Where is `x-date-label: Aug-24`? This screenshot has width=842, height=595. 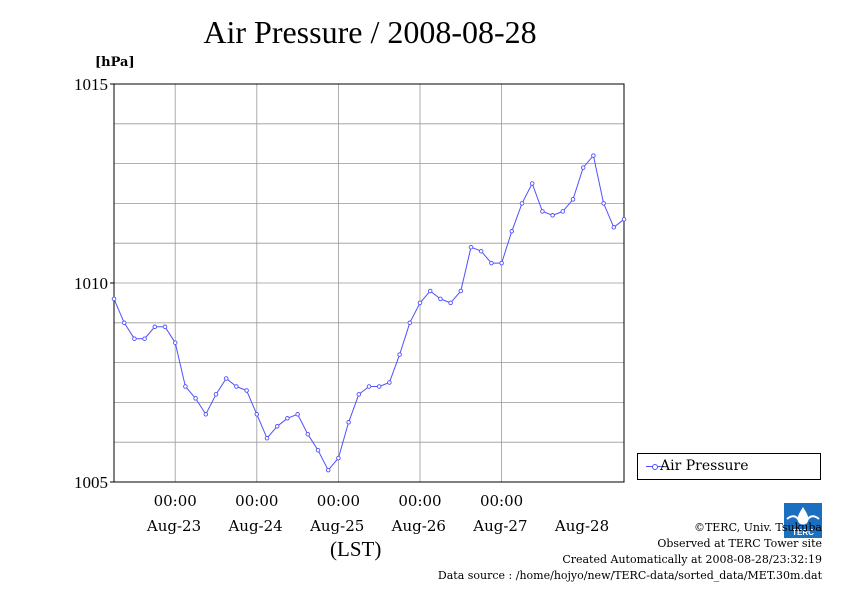 x-date-label: Aug-24 is located at coordinates (254, 526).